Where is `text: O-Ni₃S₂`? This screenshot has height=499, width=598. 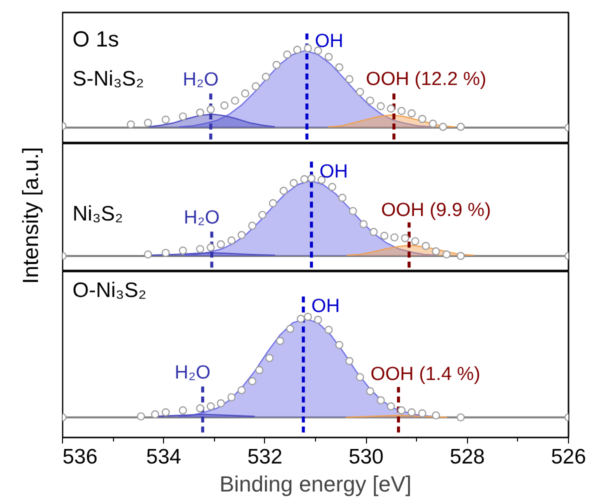 text: O-Ni₃S₂ is located at coordinates (109, 290).